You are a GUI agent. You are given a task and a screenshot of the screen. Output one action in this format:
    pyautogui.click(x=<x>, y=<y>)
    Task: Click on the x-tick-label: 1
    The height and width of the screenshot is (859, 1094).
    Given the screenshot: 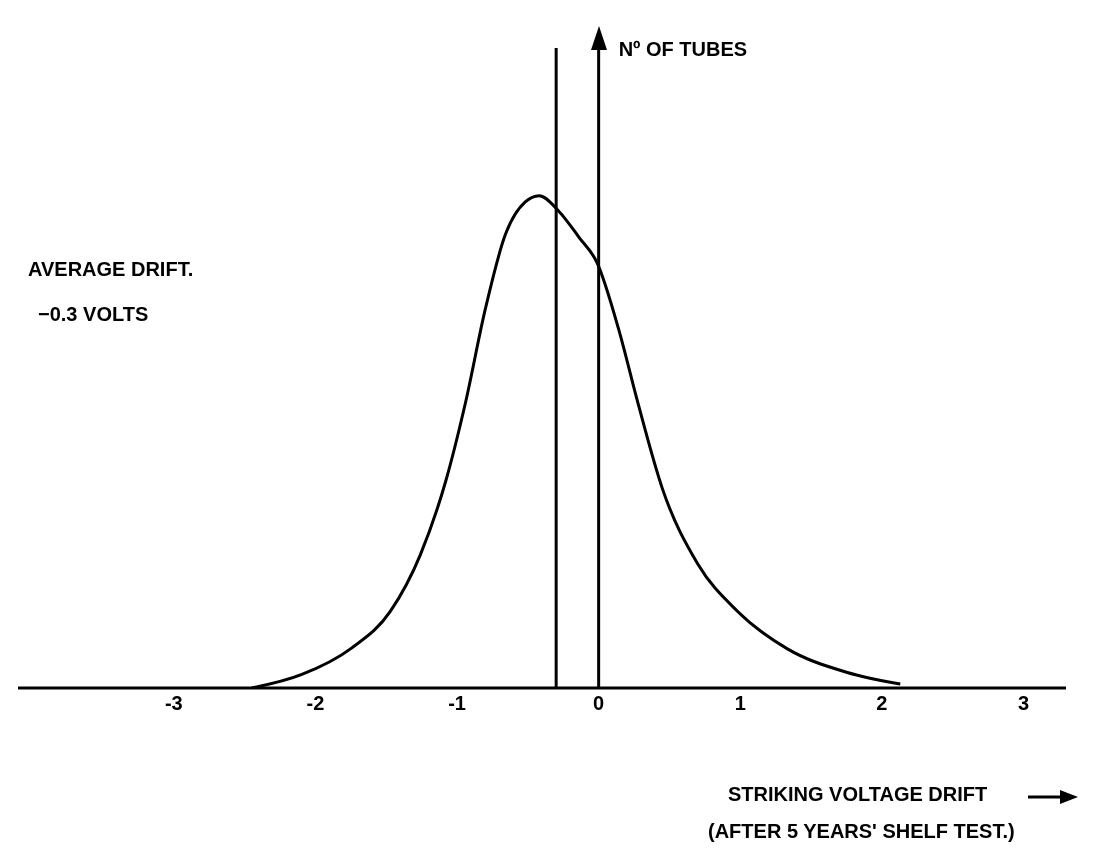 What is the action you would take?
    pyautogui.click(x=740, y=703)
    